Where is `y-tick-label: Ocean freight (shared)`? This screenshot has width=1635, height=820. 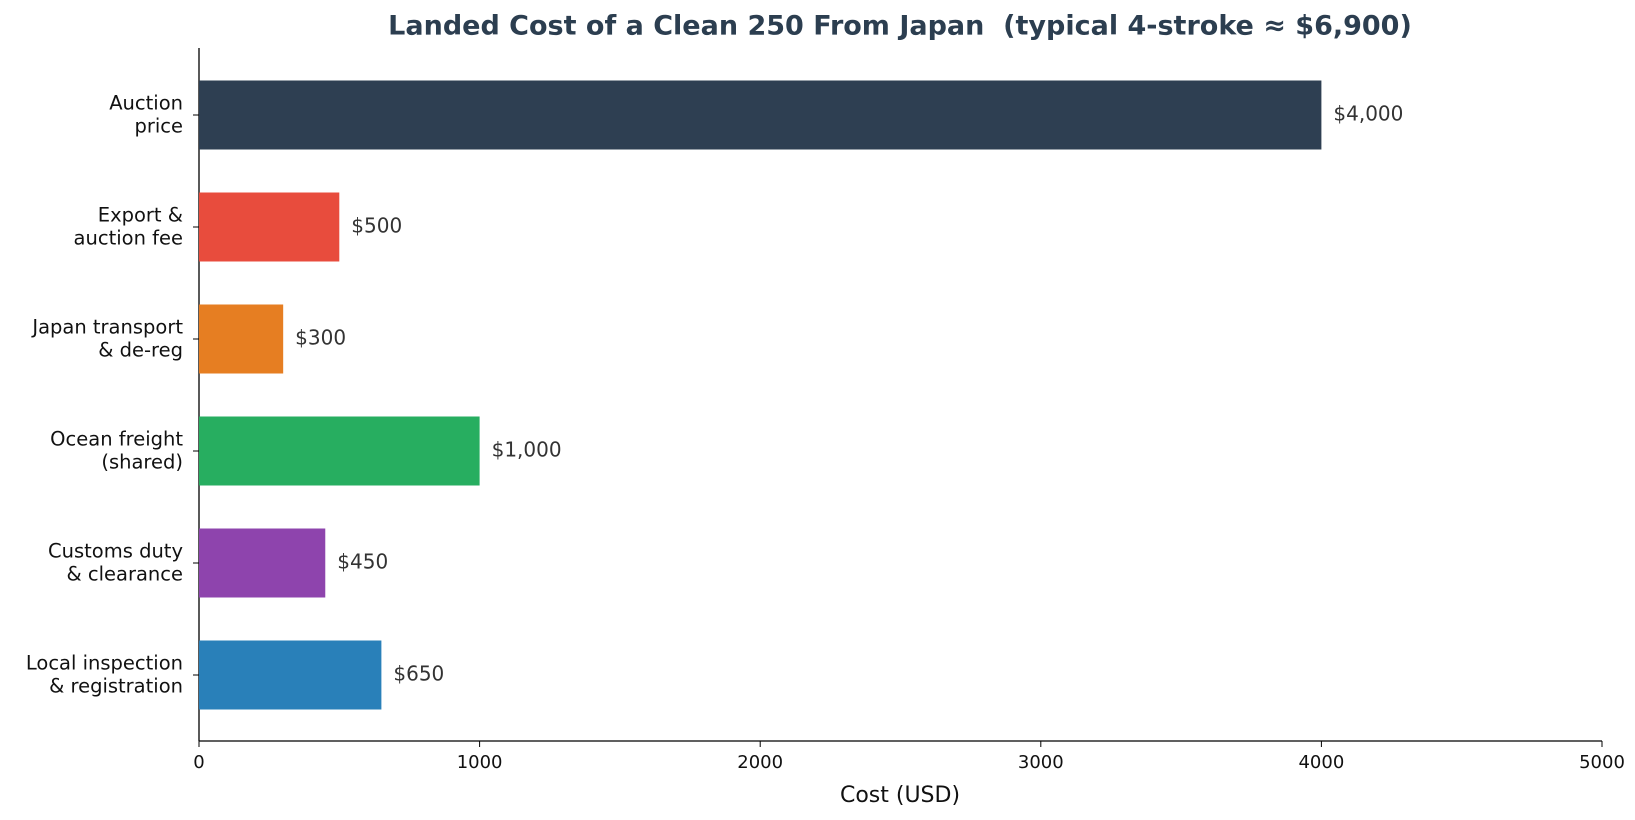 y-tick-label: Ocean freight (shared) is located at coordinates (116, 450).